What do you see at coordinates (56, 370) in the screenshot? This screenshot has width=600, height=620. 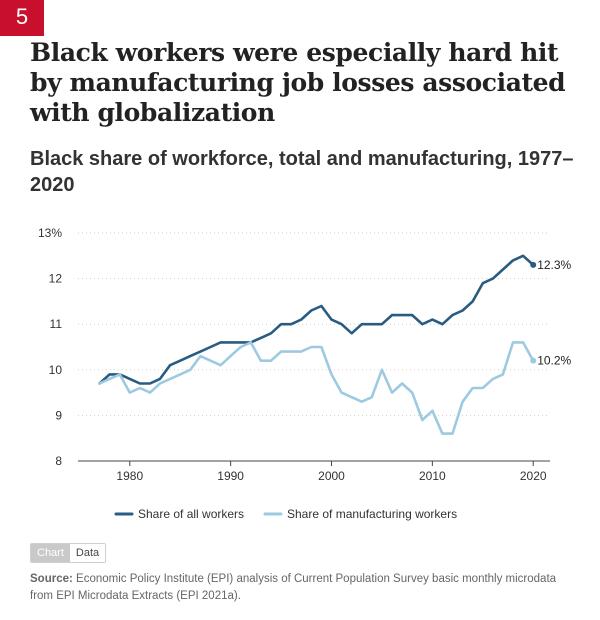 I see `y-tick-label: 10` at bounding box center [56, 370].